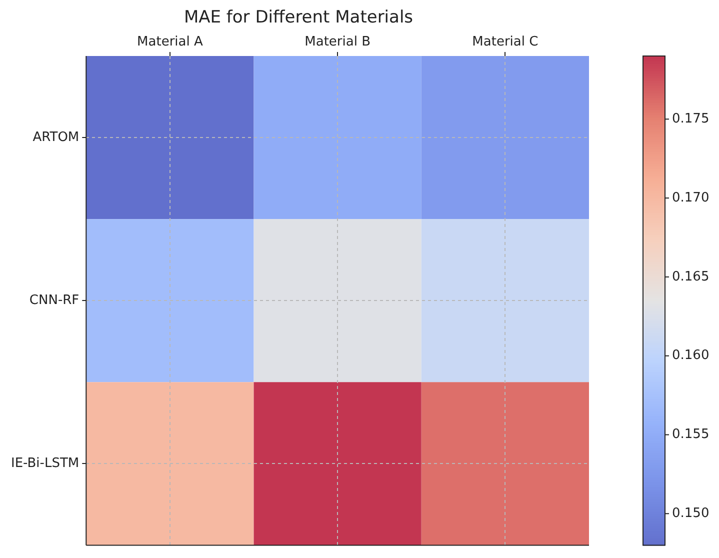 The image size is (719, 558). Describe the element at coordinates (505, 42) in the screenshot. I see `x-tick-label: Material C` at that location.